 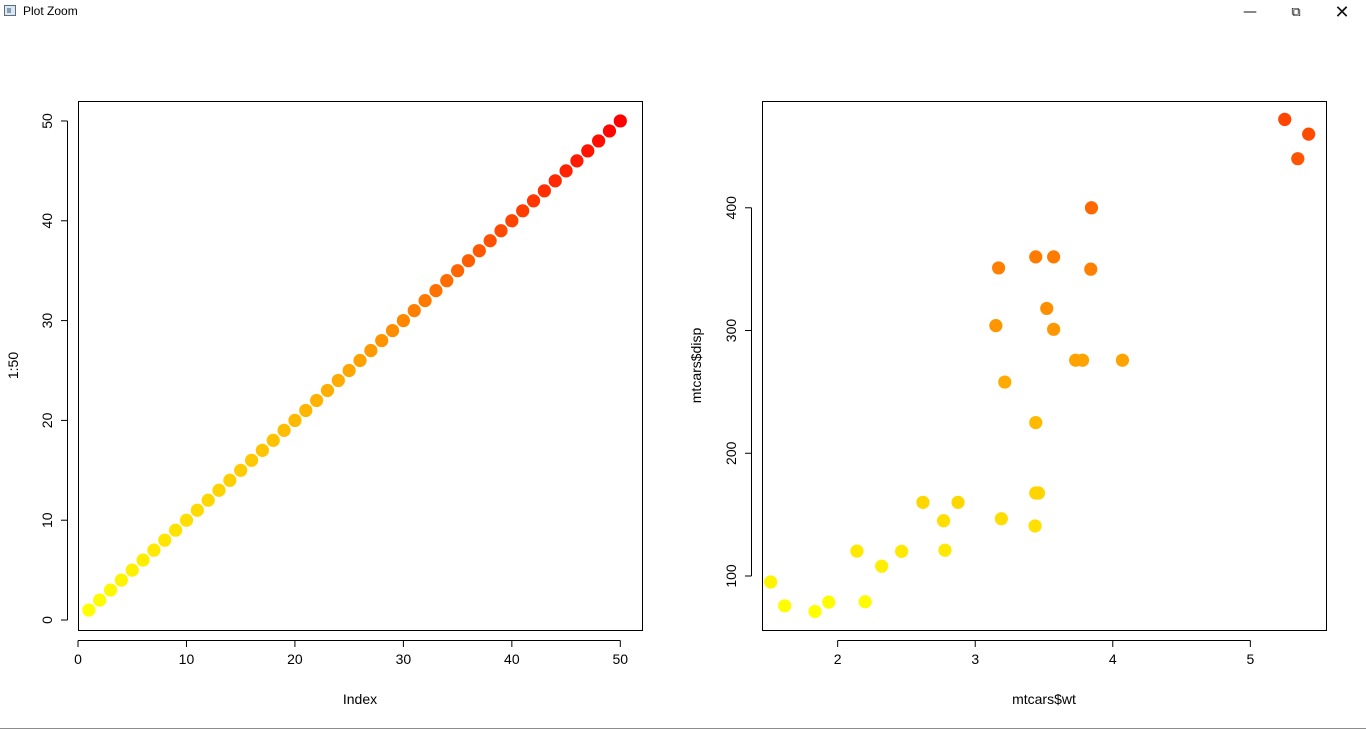 I want to click on x-tick-label: 10, so click(x=187, y=659).